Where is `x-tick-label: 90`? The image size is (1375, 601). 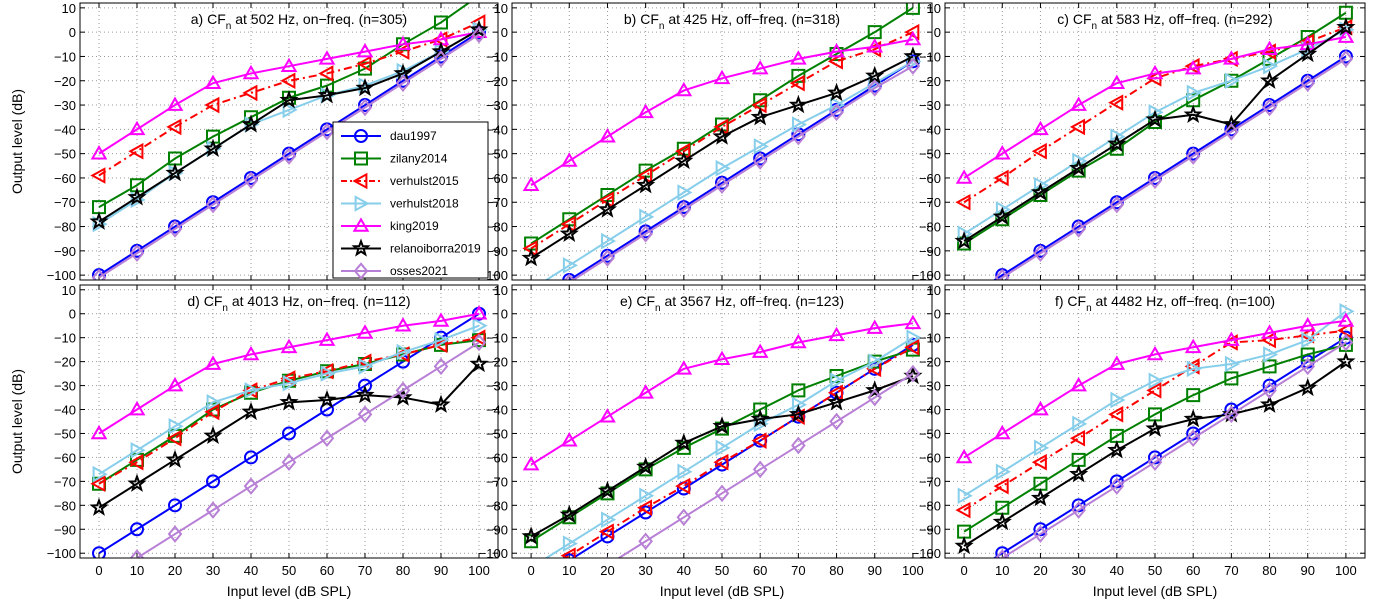 x-tick-label: 90 is located at coordinates (441, 570).